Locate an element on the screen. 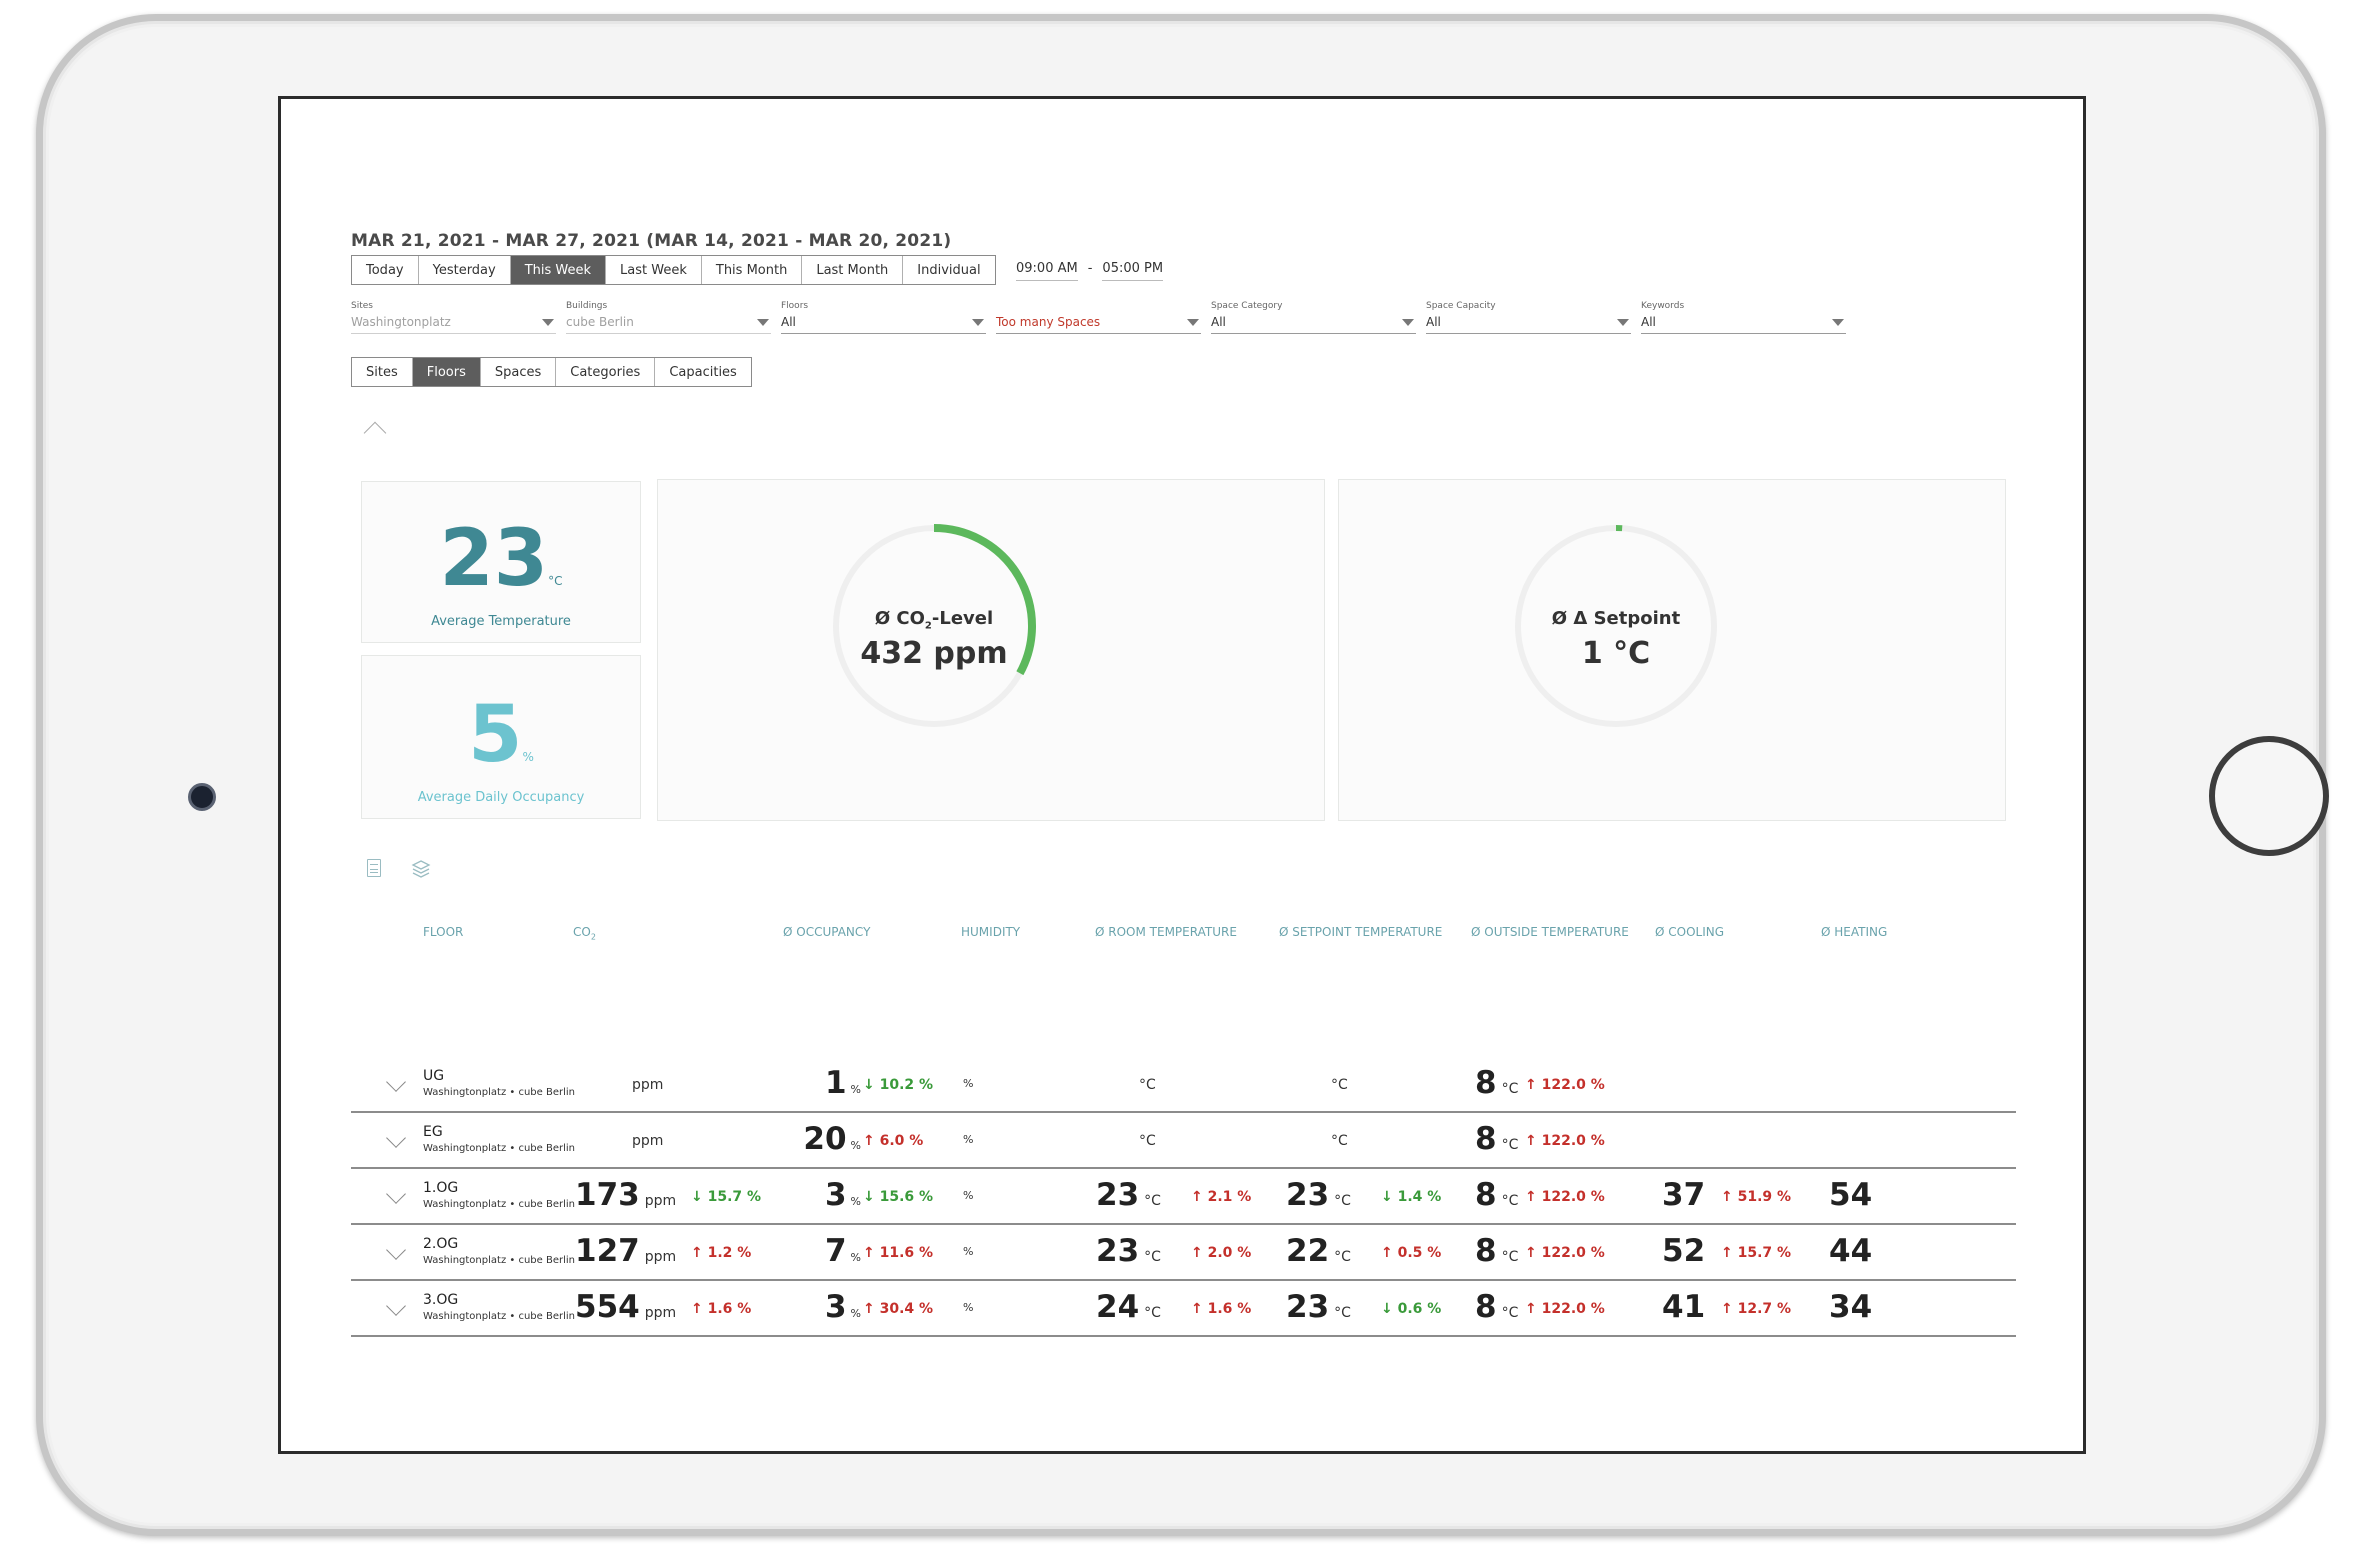 The width and height of the screenshot is (2356, 1556). column-heating: Ø HEATING is located at coordinates (1854, 932).